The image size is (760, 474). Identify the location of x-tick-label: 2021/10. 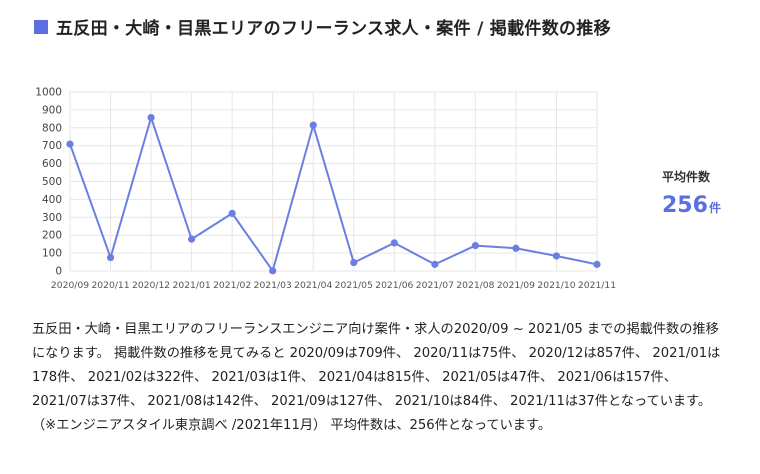
(556, 285).